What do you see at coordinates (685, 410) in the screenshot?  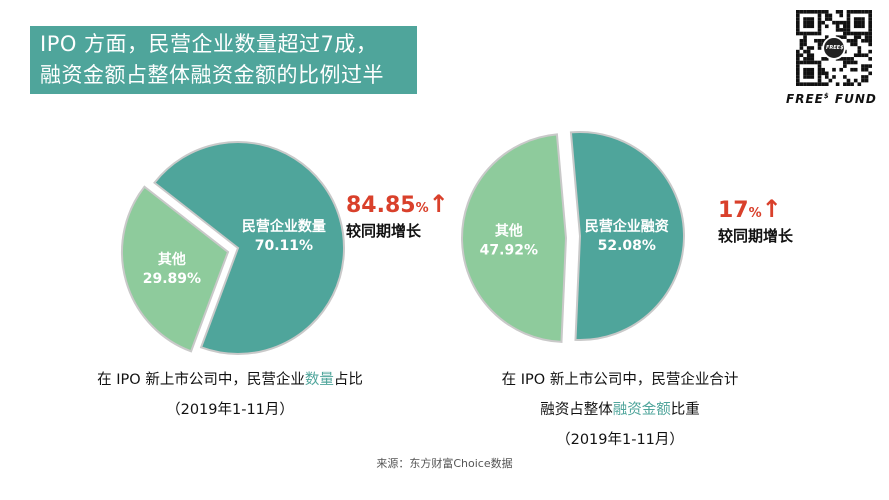 I see `caption-text: 比重` at bounding box center [685, 410].